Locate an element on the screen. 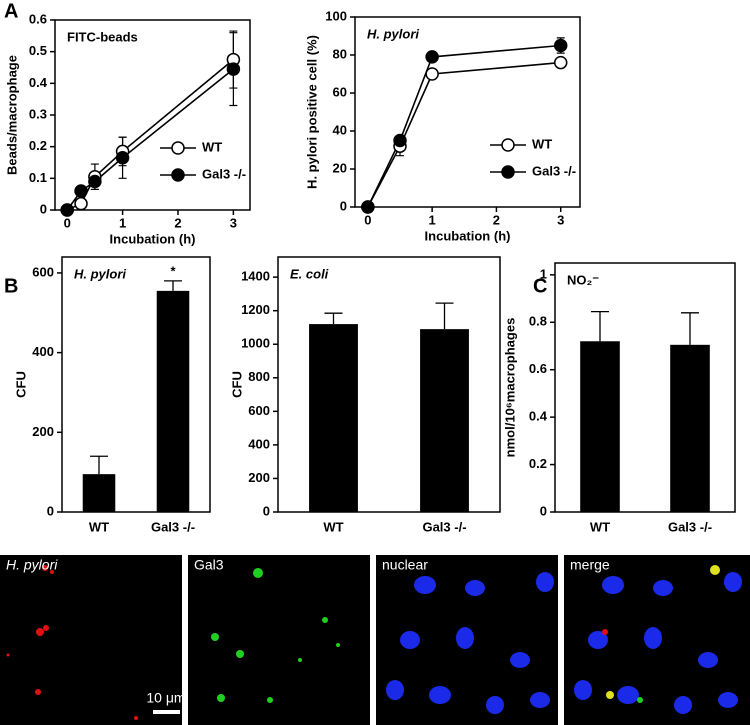 Image resolution: width=750 pixels, height=725 pixels. panel-letter: C is located at coordinates (540, 286).